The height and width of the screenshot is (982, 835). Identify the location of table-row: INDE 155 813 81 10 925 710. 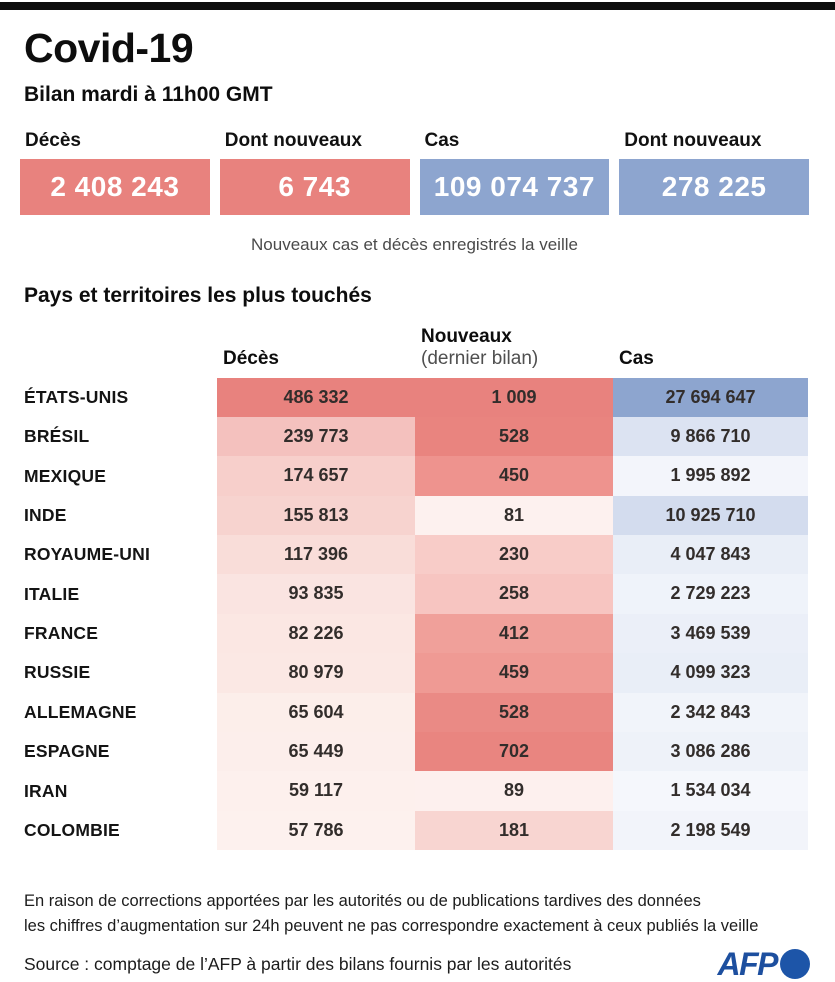
(429, 515).